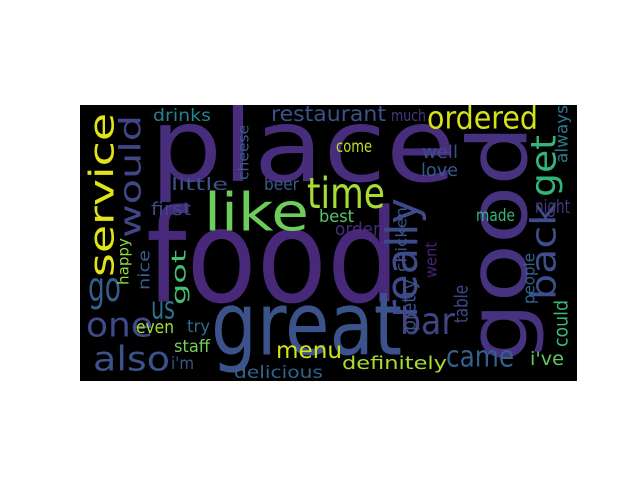 The width and height of the screenshot is (640, 480). Describe the element at coordinates (562, 323) in the screenshot. I see `cloud-word: could` at that location.